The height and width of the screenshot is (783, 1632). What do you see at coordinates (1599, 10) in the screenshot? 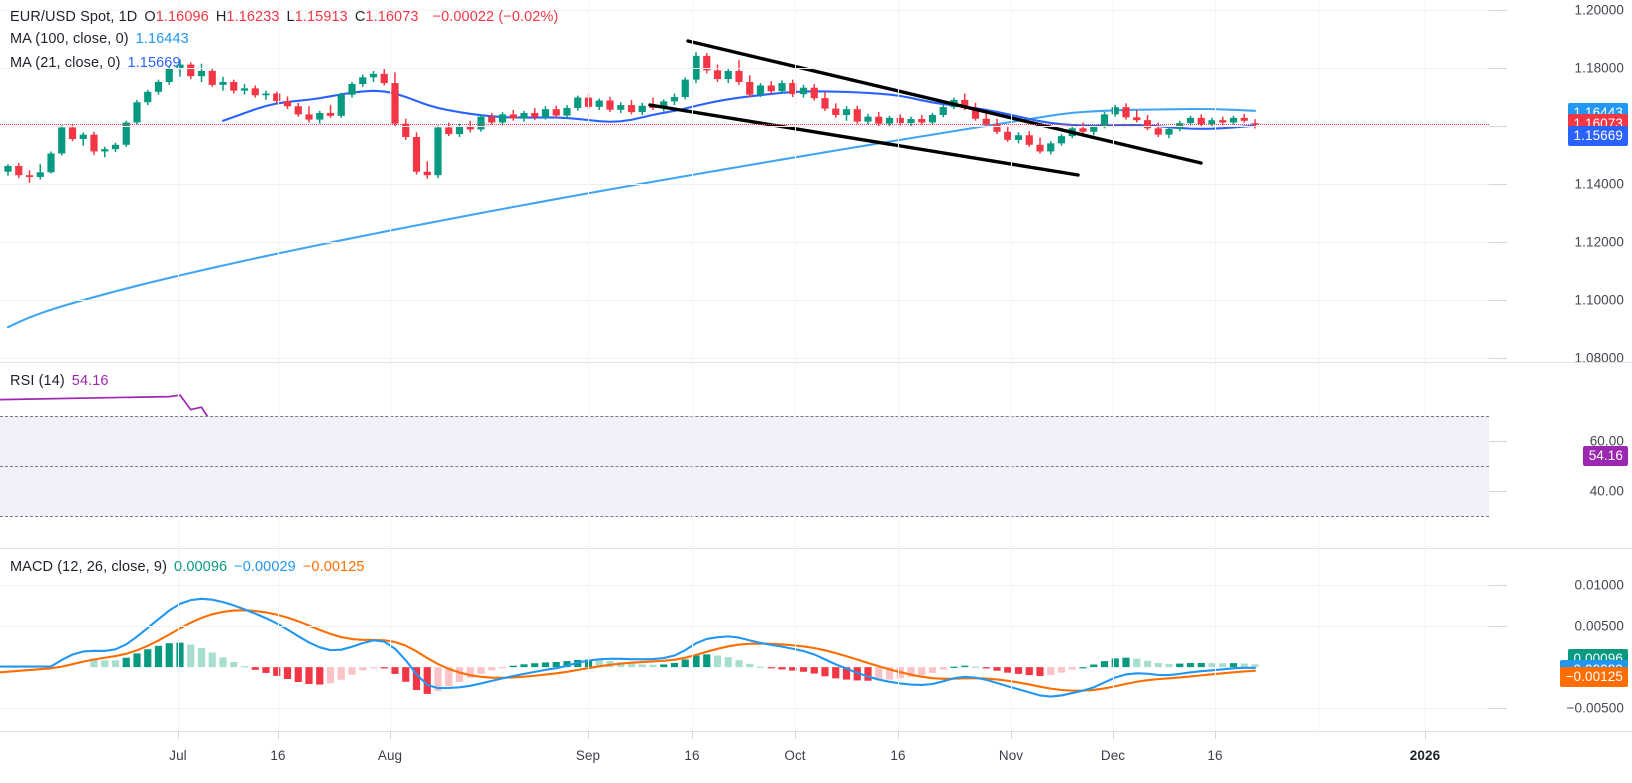
I see `price-axis-label: 1.20000` at bounding box center [1599, 10].